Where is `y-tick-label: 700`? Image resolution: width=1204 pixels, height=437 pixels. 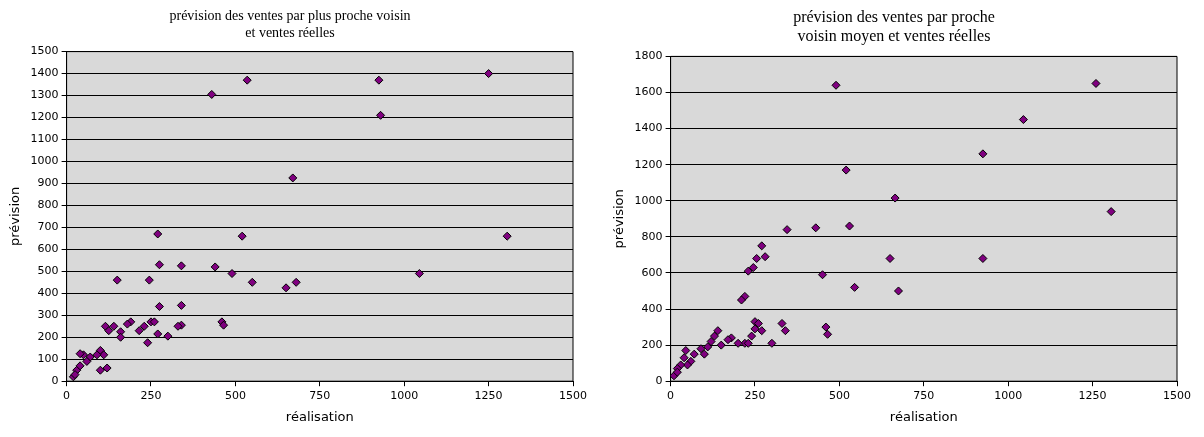
y-tick-label: 700 is located at coordinates (48, 227).